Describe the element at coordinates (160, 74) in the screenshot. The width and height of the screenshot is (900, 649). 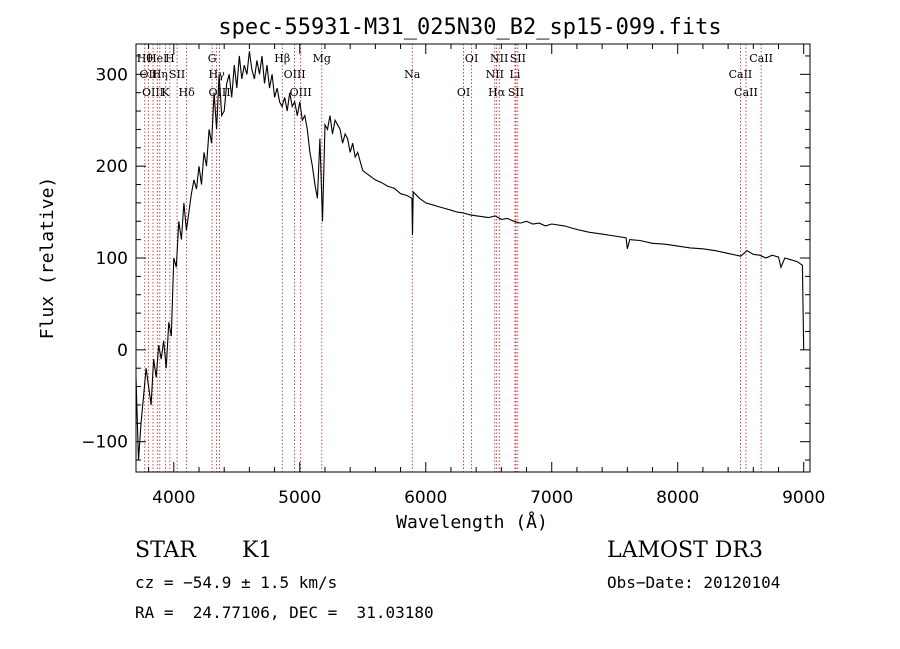
I see `line-marker-label: Hη` at that location.